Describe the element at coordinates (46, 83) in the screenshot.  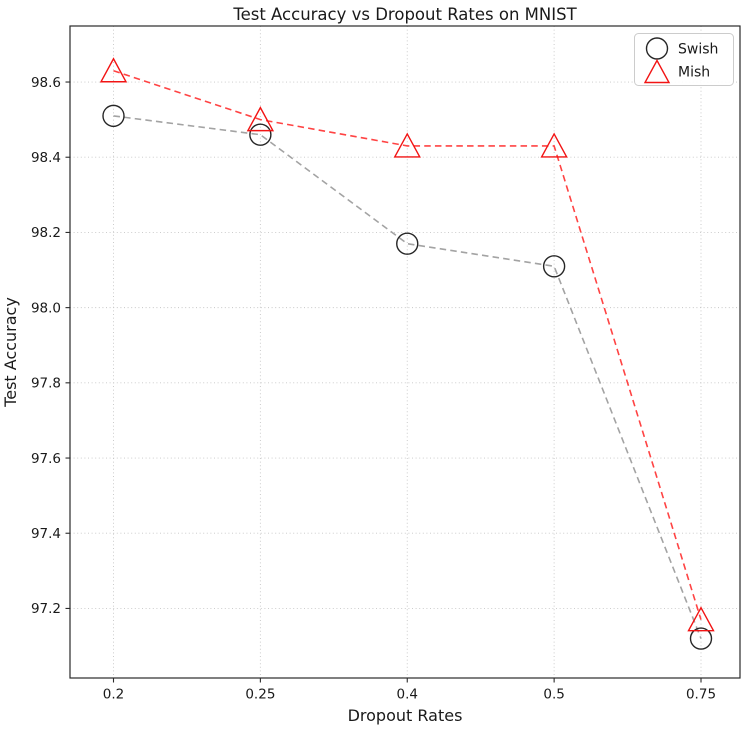
I see `y-tick-label: 98.6` at that location.